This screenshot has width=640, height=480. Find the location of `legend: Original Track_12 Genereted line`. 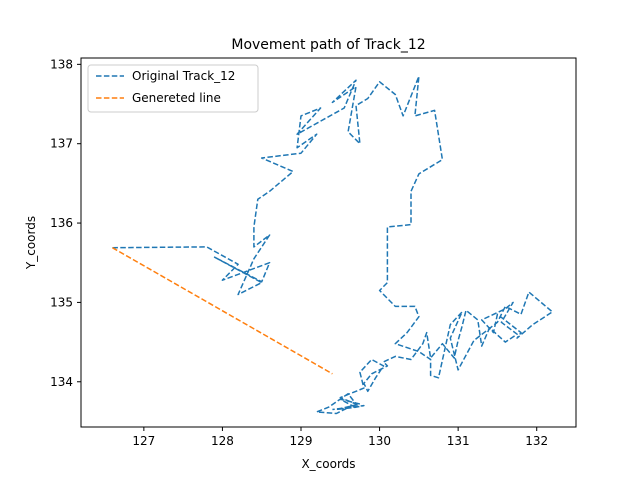

legend: Original Track_12 Genereted line is located at coordinates (173, 88).